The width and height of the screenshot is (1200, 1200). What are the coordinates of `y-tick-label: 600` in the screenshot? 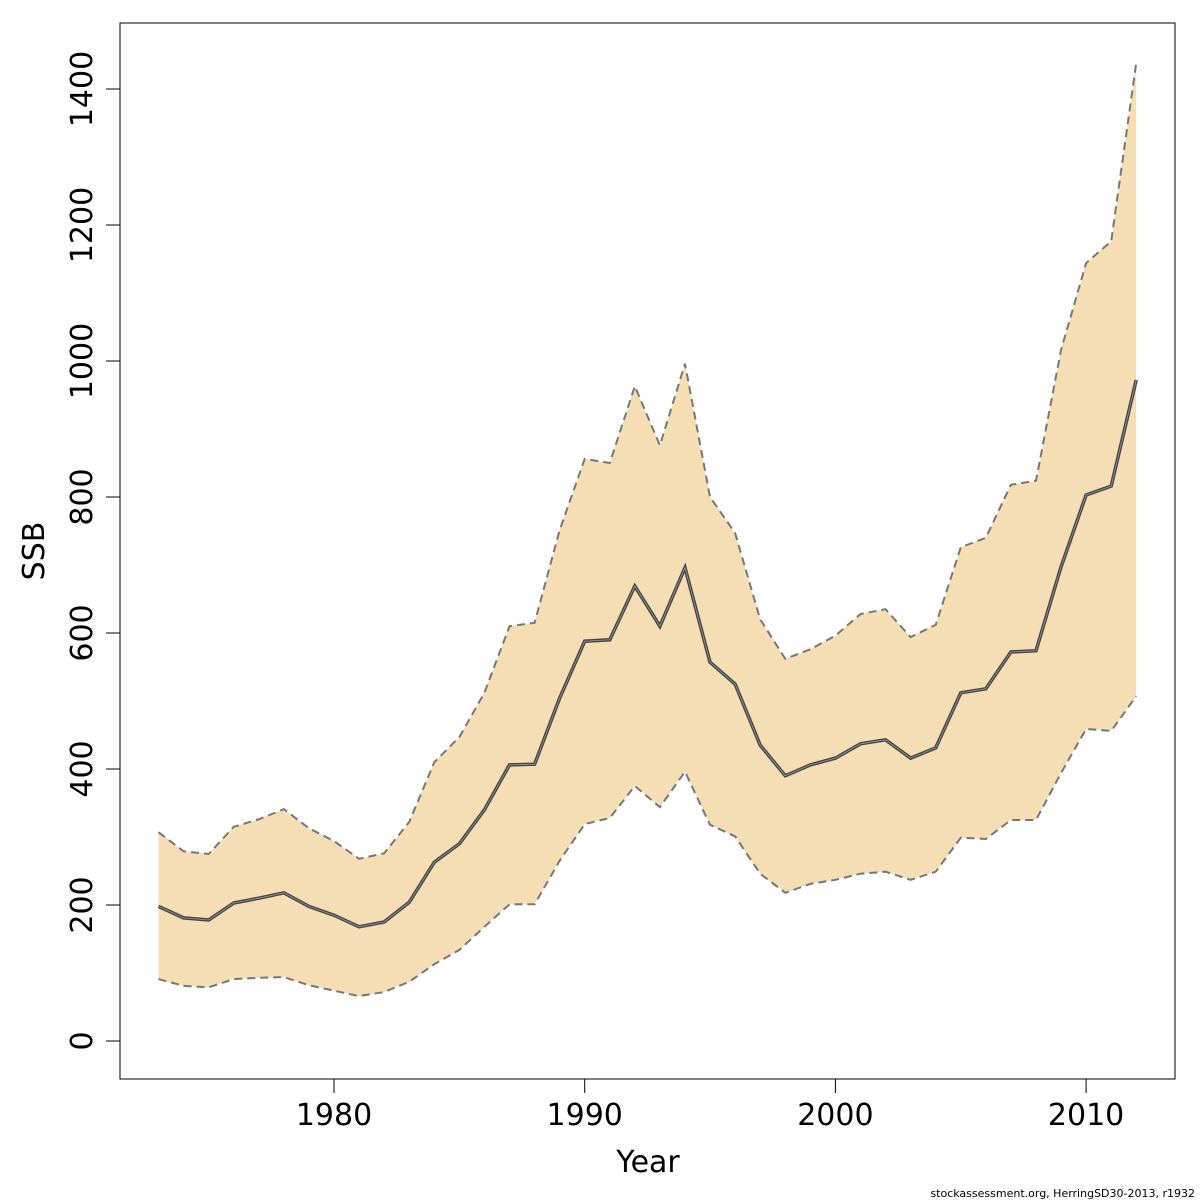 It's located at (82, 632).